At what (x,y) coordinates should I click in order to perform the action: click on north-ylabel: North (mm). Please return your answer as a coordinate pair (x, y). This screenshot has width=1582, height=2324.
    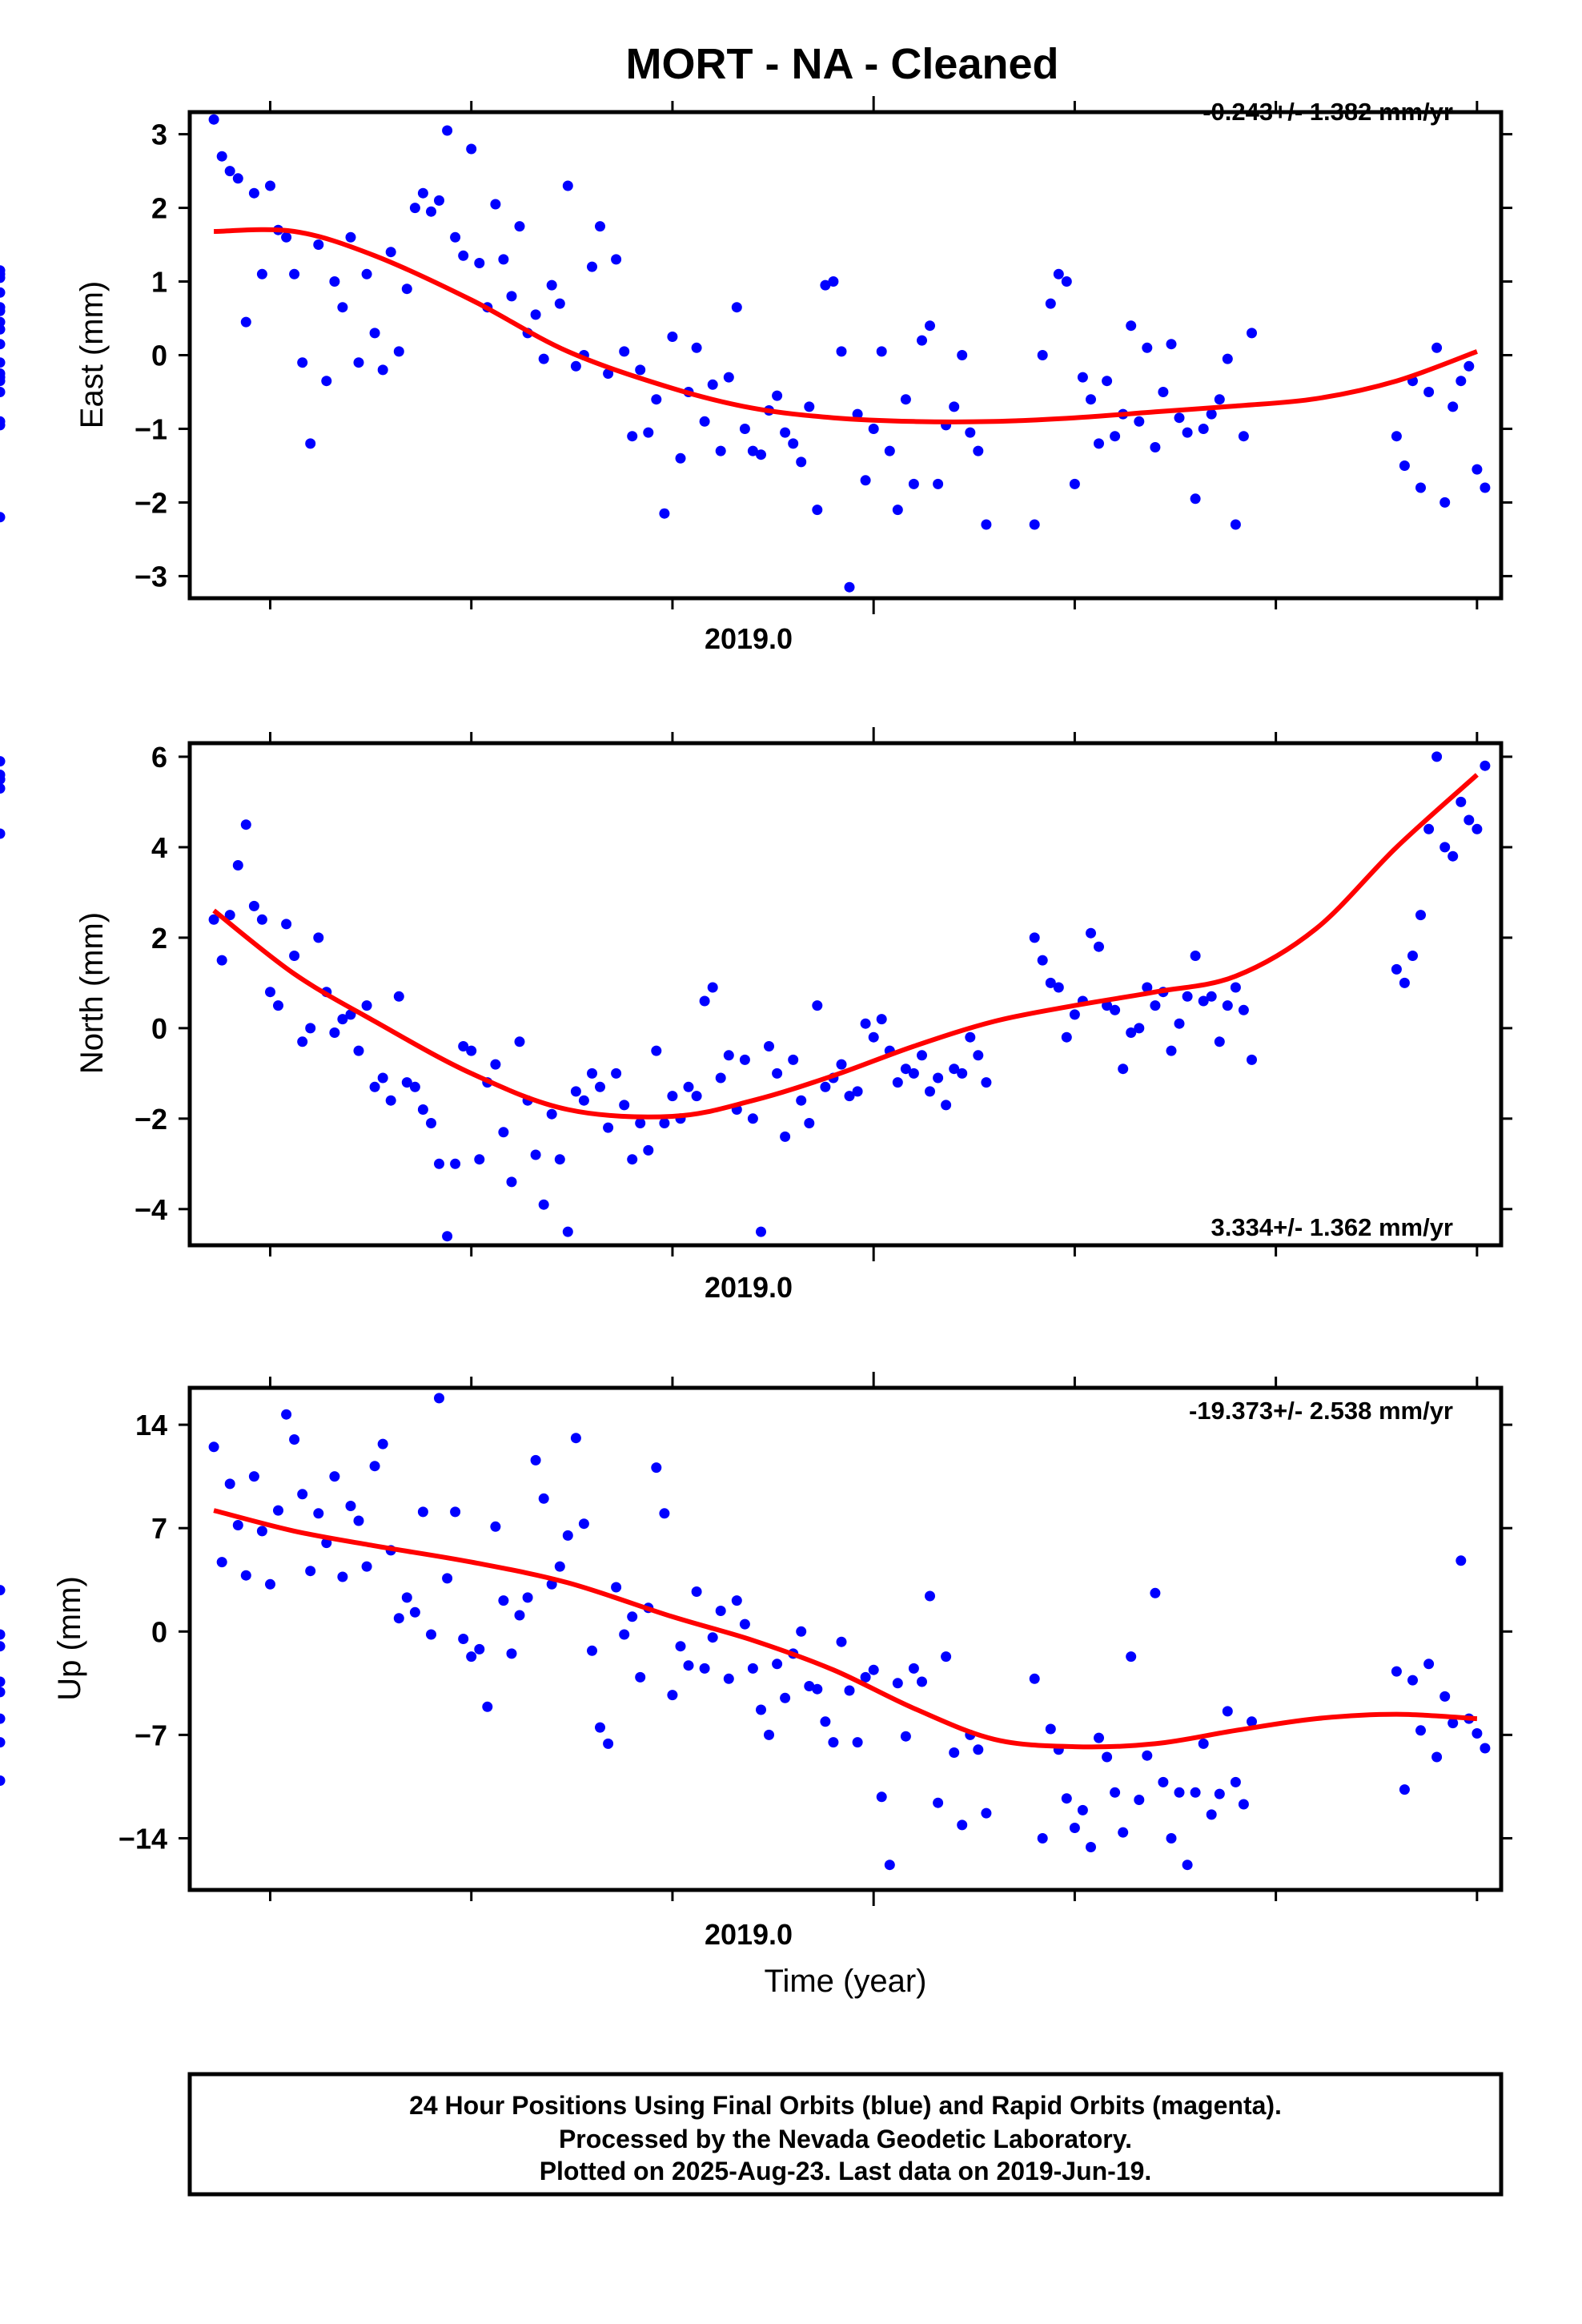
    Looking at the image, I should click on (92, 993).